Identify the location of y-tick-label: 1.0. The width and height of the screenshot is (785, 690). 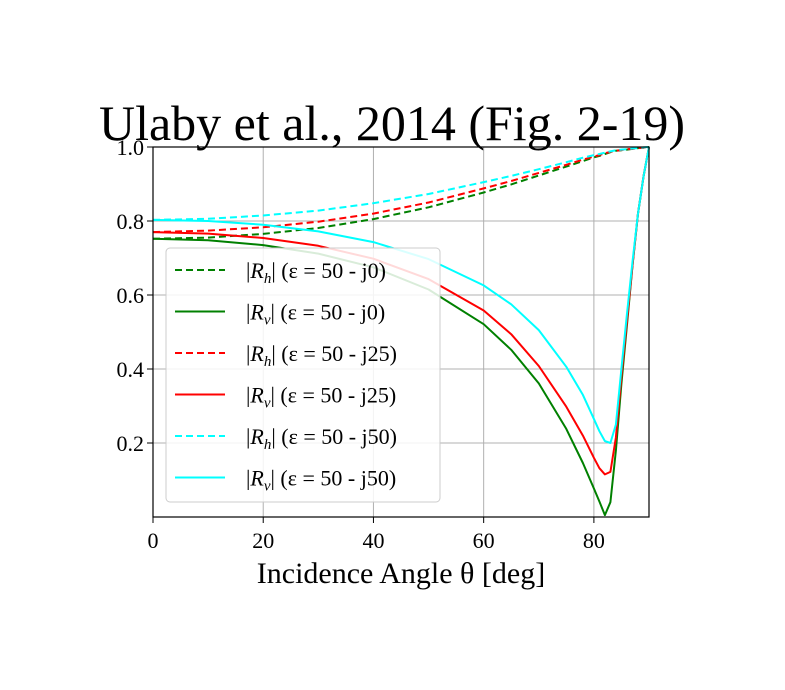
(131, 147).